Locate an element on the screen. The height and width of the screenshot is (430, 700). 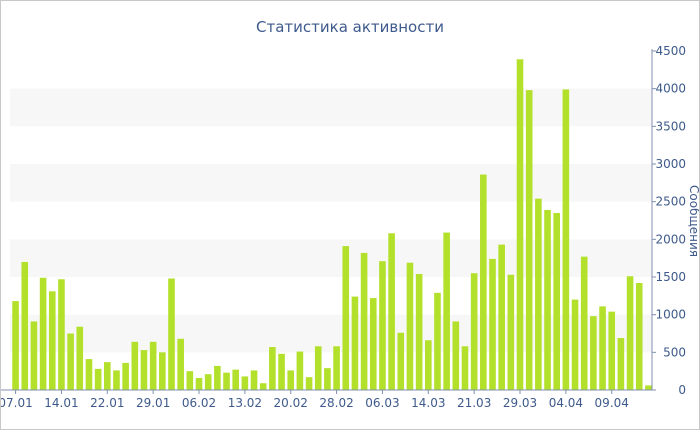
y-tick-label: 3500 is located at coordinates (670, 126).